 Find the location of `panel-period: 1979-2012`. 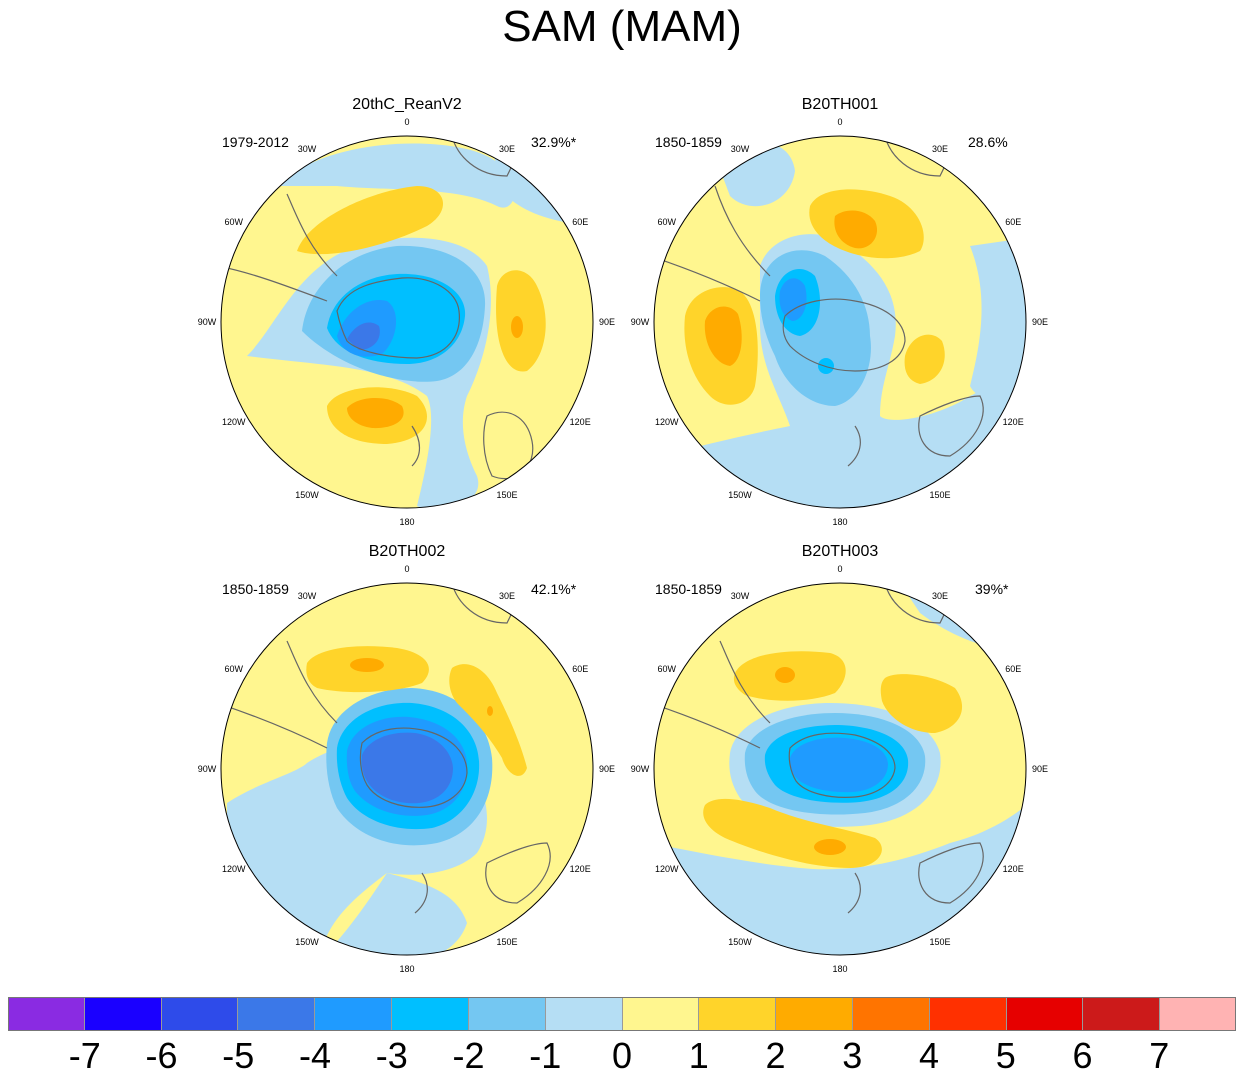

panel-period: 1979-2012 is located at coordinates (255, 142).